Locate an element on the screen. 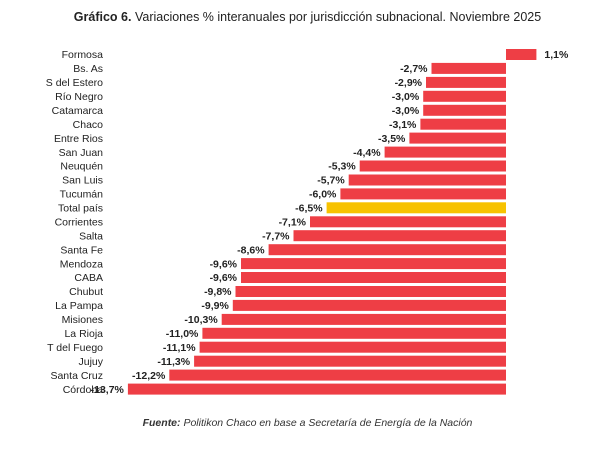 The image size is (615, 457). value-label-santa-fe: -8,6% is located at coordinates (251, 250).